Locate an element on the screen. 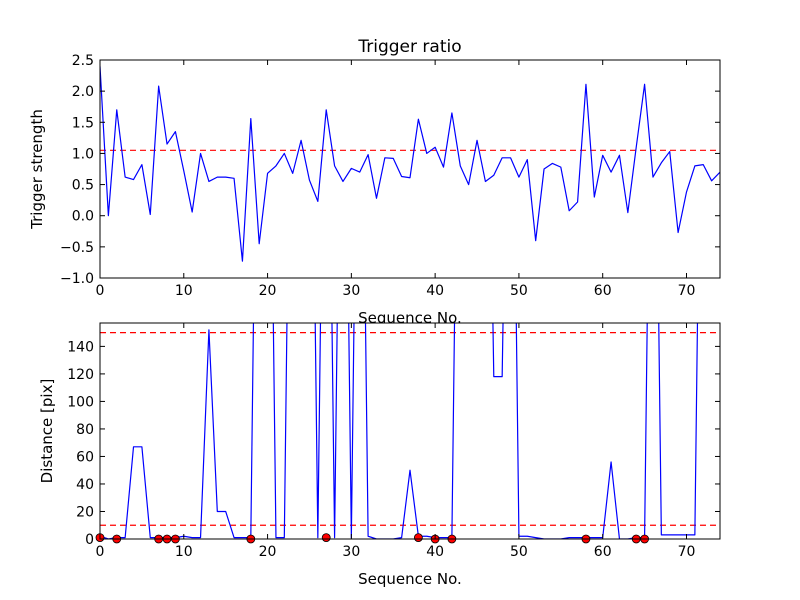 This screenshot has height=600, width=800. bottom-y-axis-label: Distance [pix] is located at coordinates (47, 431).